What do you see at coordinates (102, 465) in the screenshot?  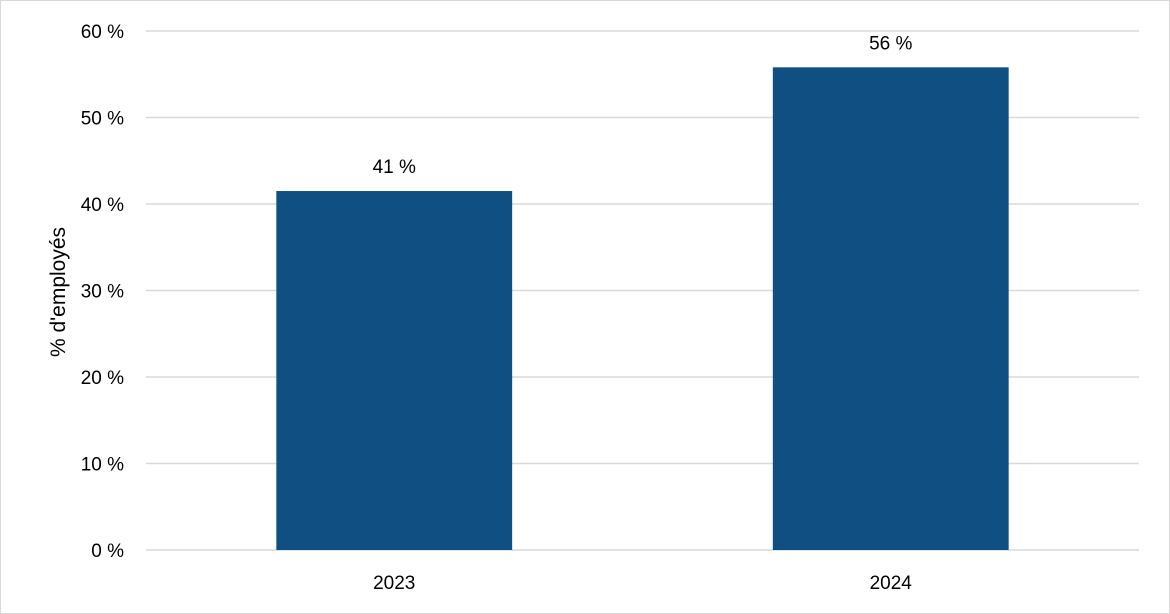 I see `y-tick-label: 10 %` at bounding box center [102, 465].